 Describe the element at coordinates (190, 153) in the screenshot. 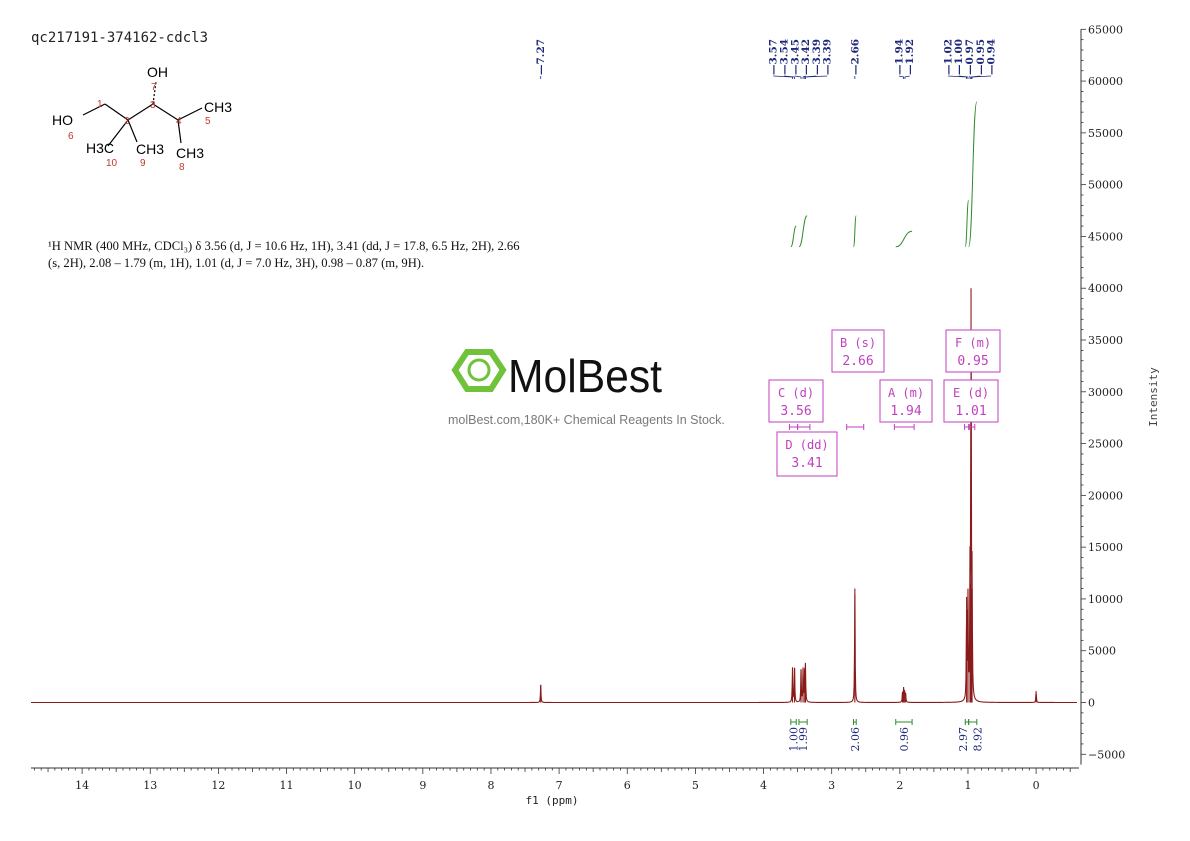

I see `atom-ch3-8: CH3` at that location.